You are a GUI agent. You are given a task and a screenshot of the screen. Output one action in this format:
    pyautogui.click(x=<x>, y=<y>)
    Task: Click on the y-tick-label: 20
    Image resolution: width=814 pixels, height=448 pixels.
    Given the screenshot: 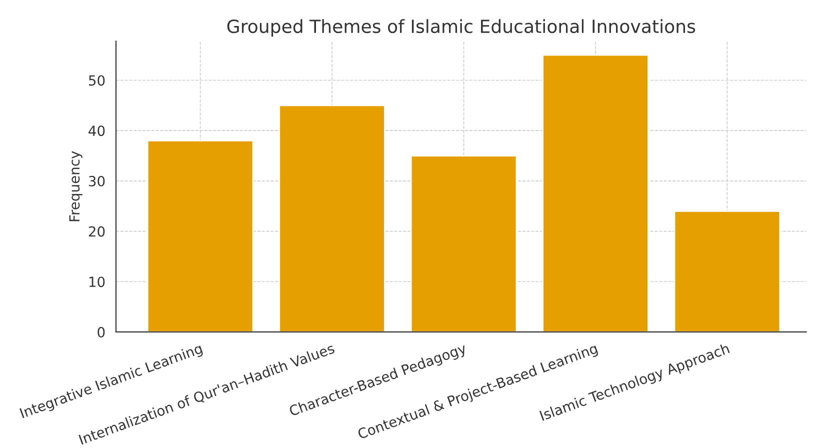 What is the action you would take?
    pyautogui.click(x=96, y=231)
    